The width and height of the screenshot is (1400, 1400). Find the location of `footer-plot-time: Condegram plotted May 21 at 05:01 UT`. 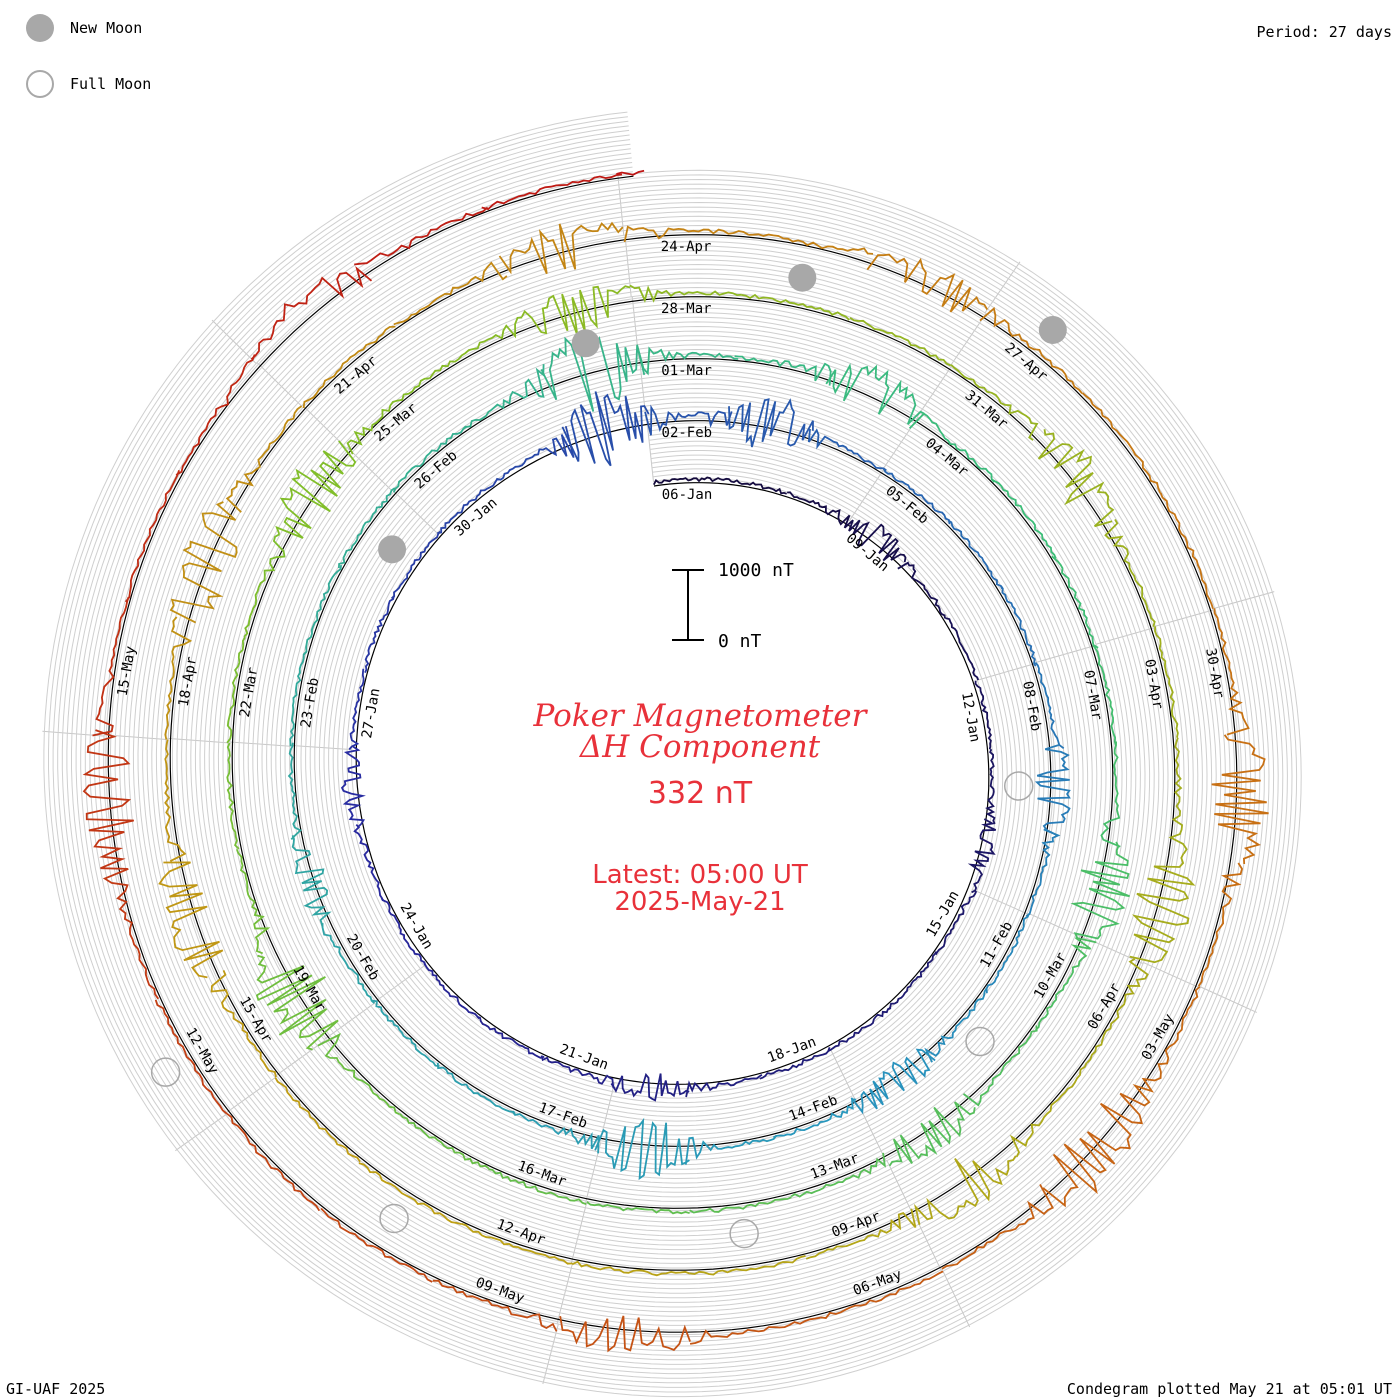

footer-plot-time: Condegram plotted May 21 at 05:01 UT is located at coordinates (1229, 1389).